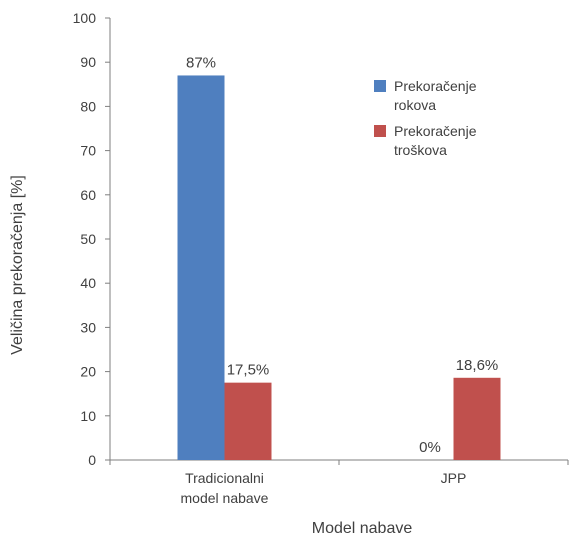  I want to click on x-category-label: Tradicionalni, so click(224, 478).